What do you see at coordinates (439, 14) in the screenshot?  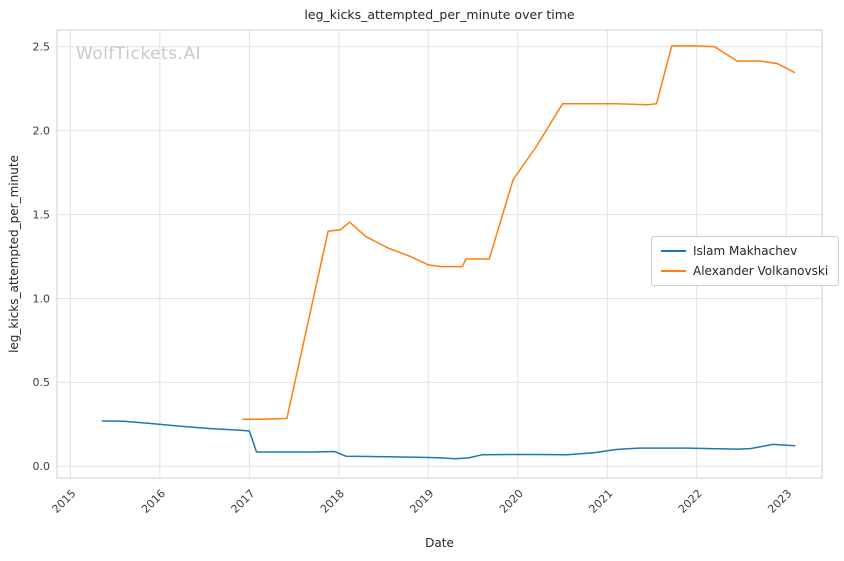 I see `chart-title: leg_kicks_attempted_per_minute over time` at bounding box center [439, 14].